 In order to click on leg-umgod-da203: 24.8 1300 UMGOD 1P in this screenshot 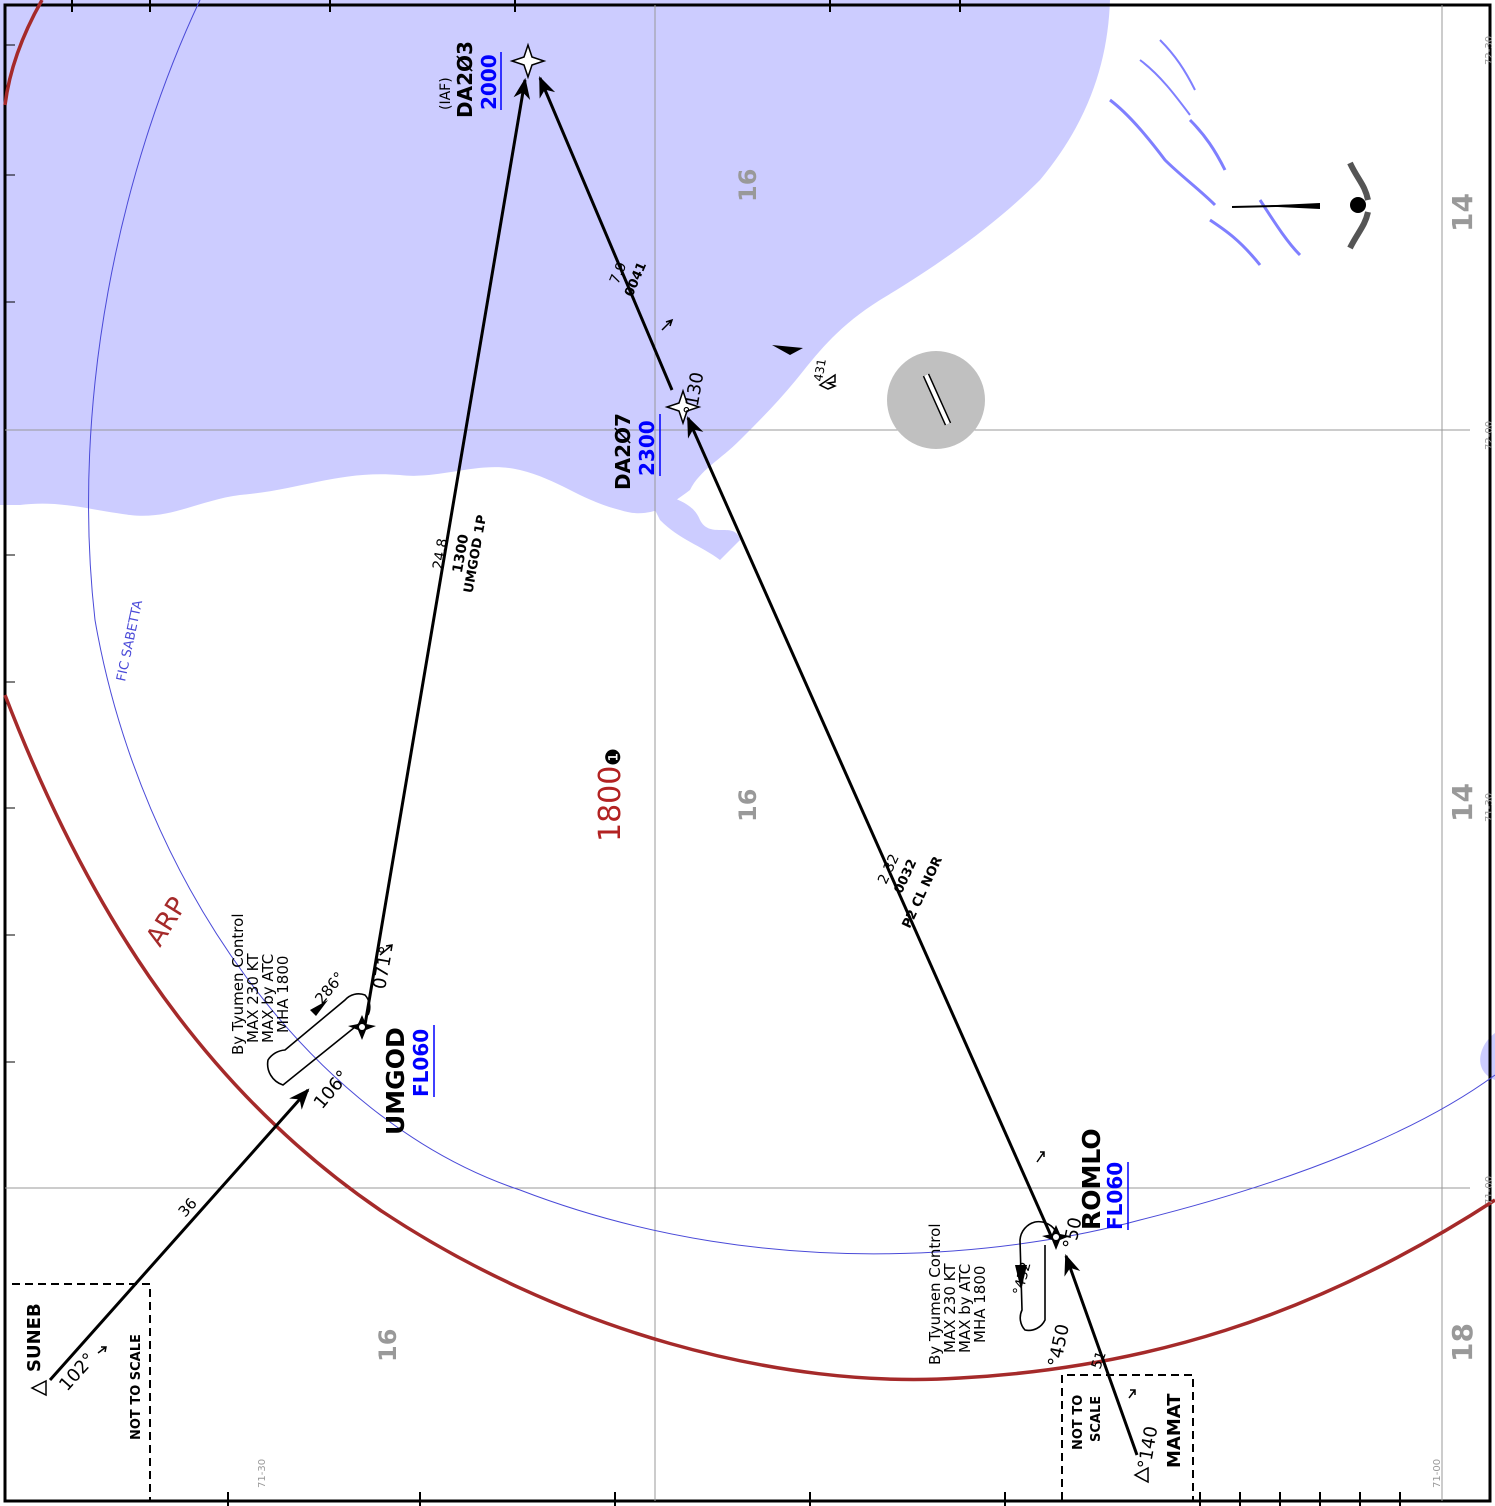, I will do `click(460, 554)`.